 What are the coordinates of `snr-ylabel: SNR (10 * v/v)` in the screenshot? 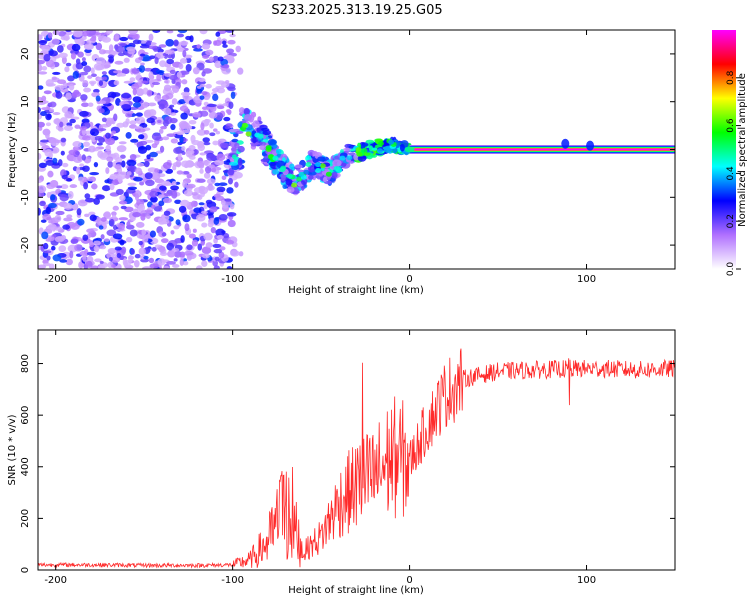 It's located at (12, 449).